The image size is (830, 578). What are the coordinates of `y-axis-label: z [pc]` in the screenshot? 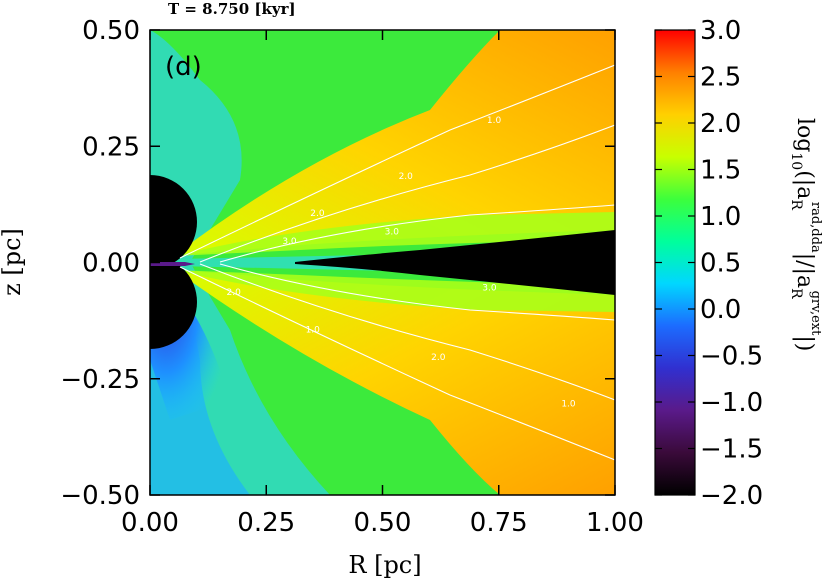 It's located at (13, 262).